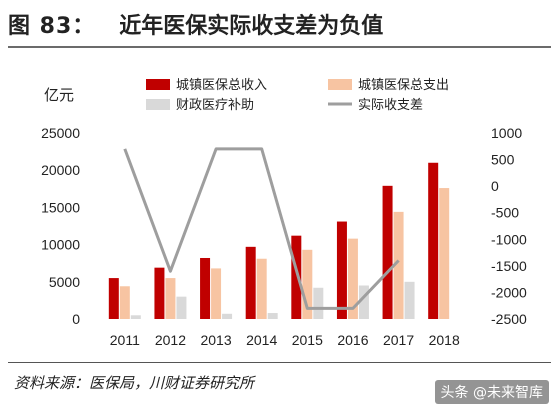 The width and height of the screenshot is (559, 419). What do you see at coordinates (307, 340) in the screenshot?
I see `x-axis-tick: 2015` at bounding box center [307, 340].